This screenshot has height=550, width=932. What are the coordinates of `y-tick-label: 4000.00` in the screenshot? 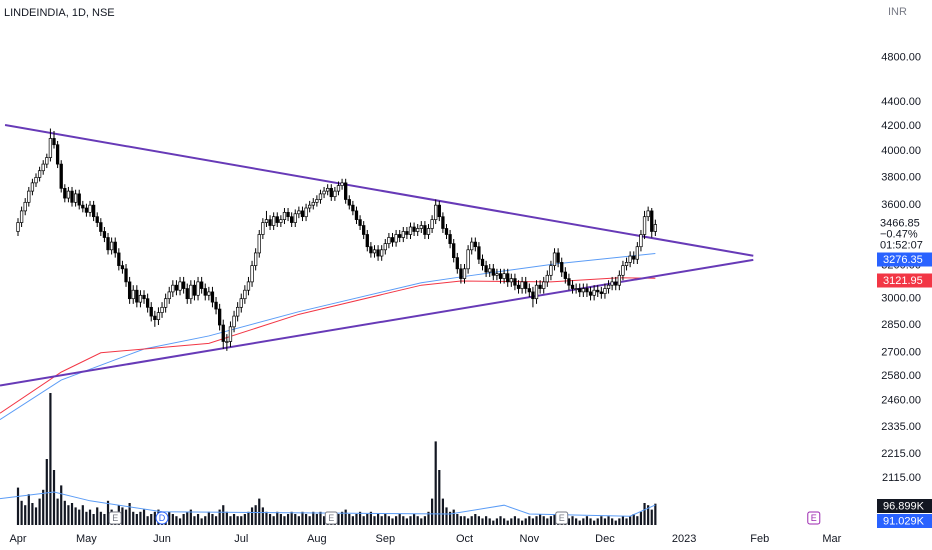 It's located at (901, 151).